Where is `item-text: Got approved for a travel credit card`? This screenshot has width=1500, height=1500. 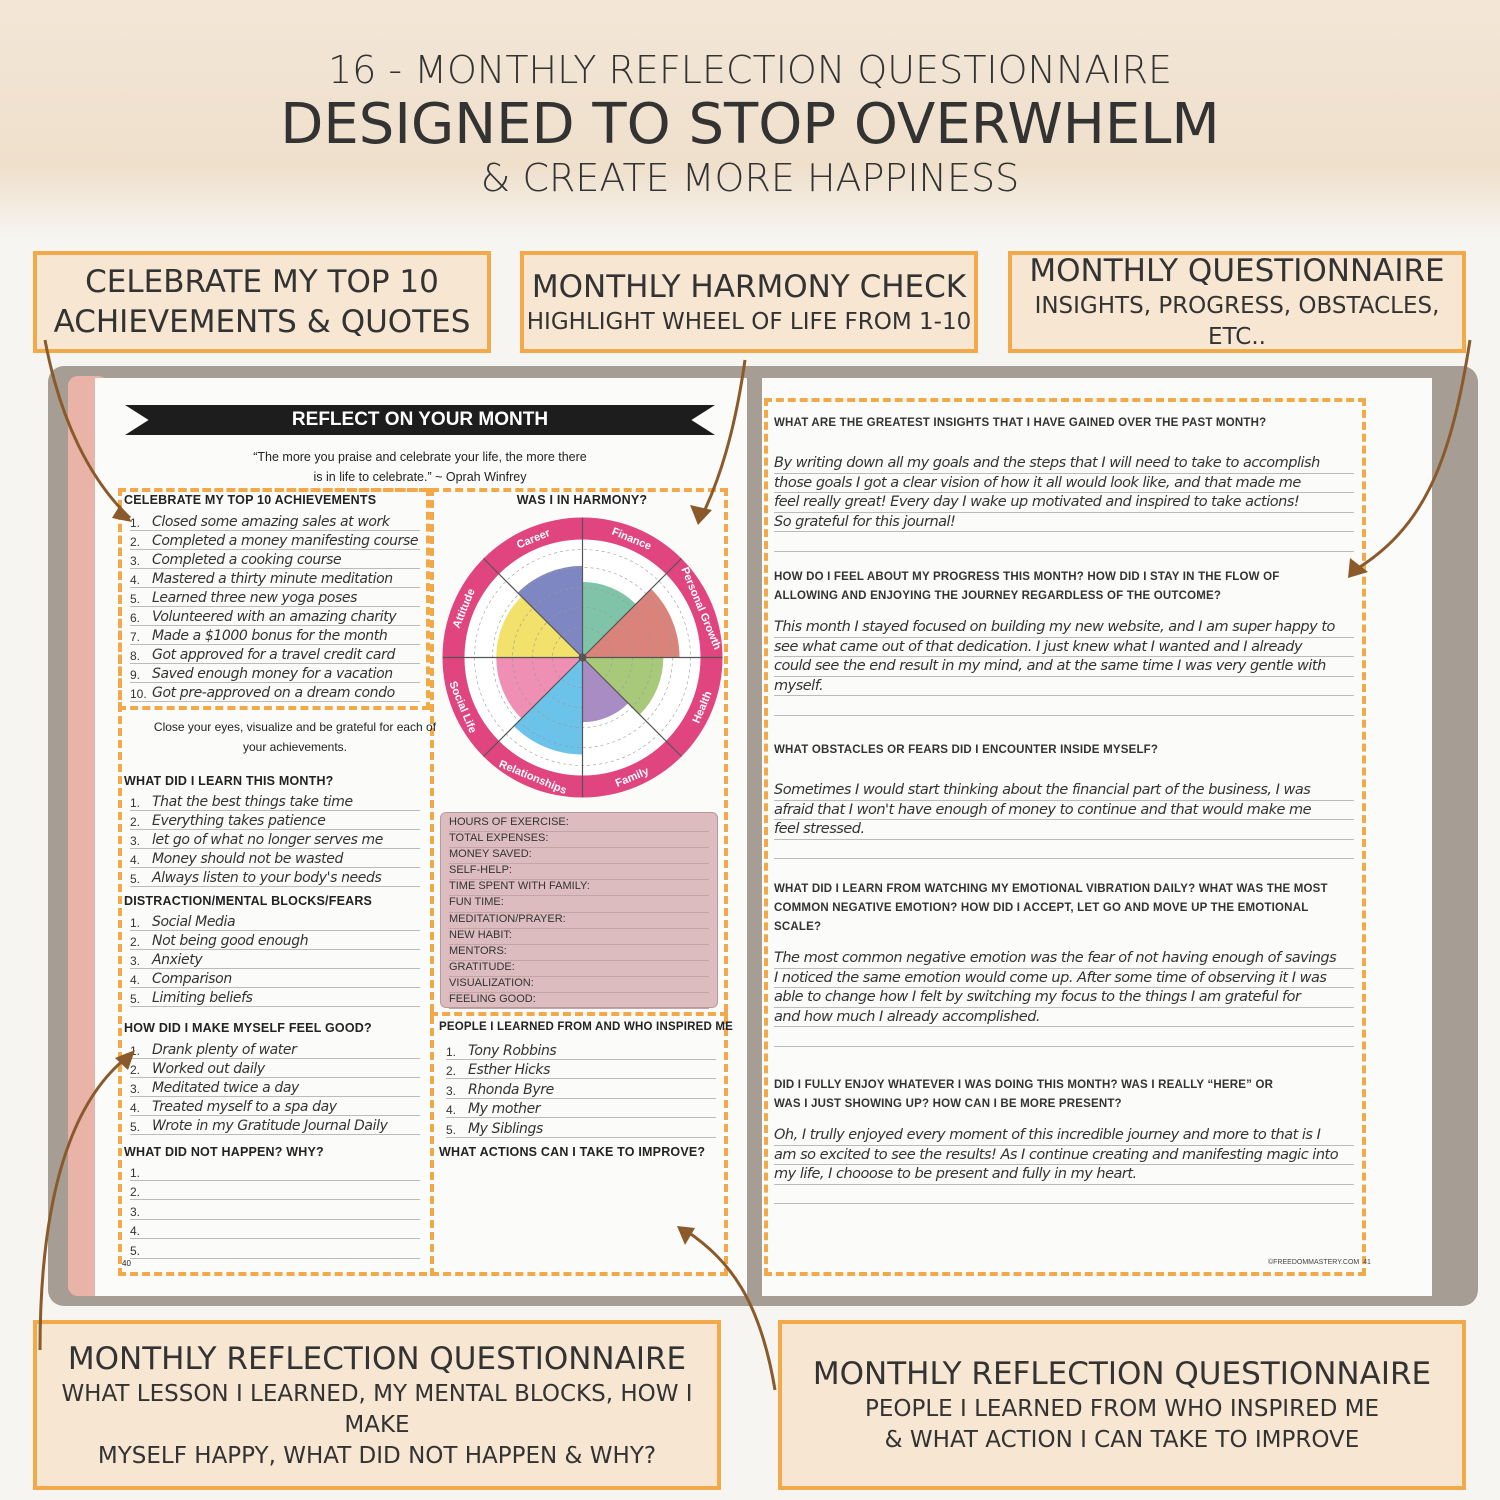
item-text: Got approved for a travel credit card is located at coordinates (273, 655).